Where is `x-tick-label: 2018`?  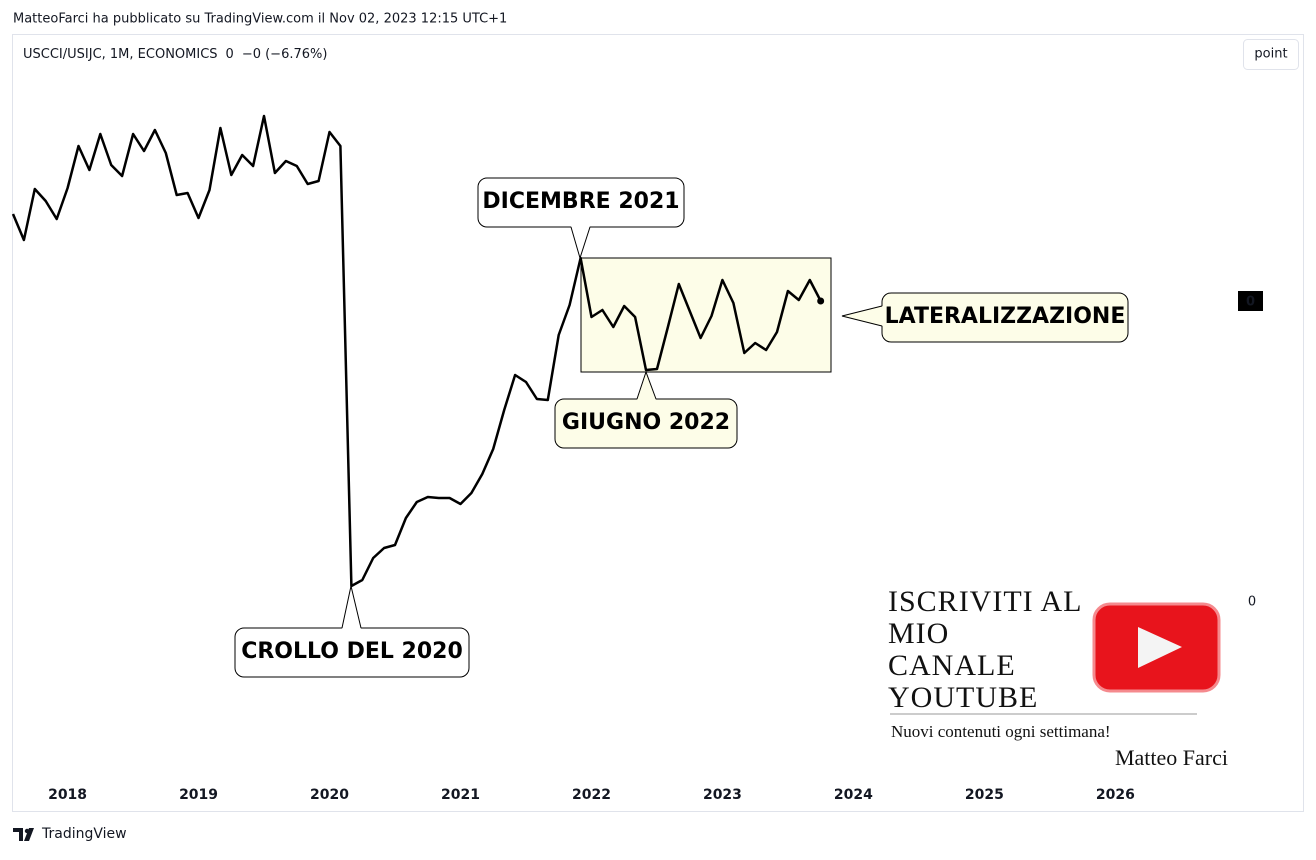
x-tick-label: 2018 is located at coordinates (67, 795).